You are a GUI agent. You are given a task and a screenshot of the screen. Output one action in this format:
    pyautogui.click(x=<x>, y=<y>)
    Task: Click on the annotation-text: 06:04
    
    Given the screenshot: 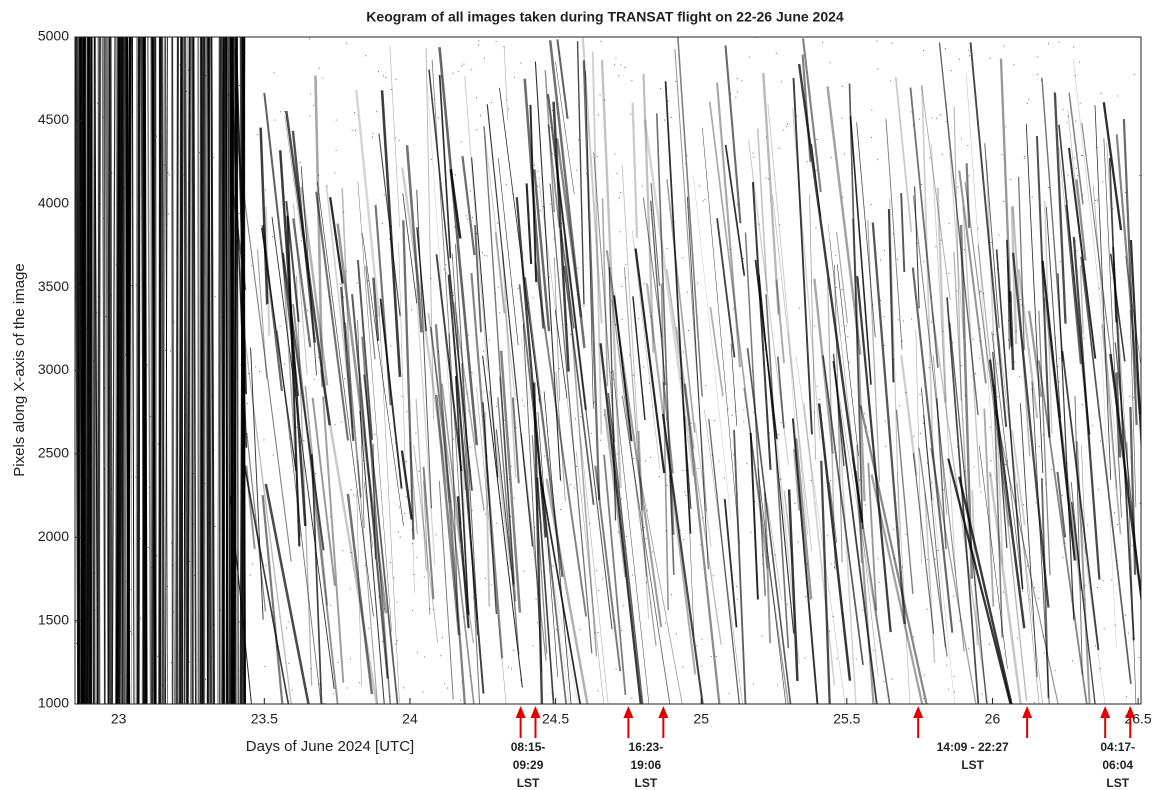 What is the action you would take?
    pyautogui.click(x=1117, y=765)
    